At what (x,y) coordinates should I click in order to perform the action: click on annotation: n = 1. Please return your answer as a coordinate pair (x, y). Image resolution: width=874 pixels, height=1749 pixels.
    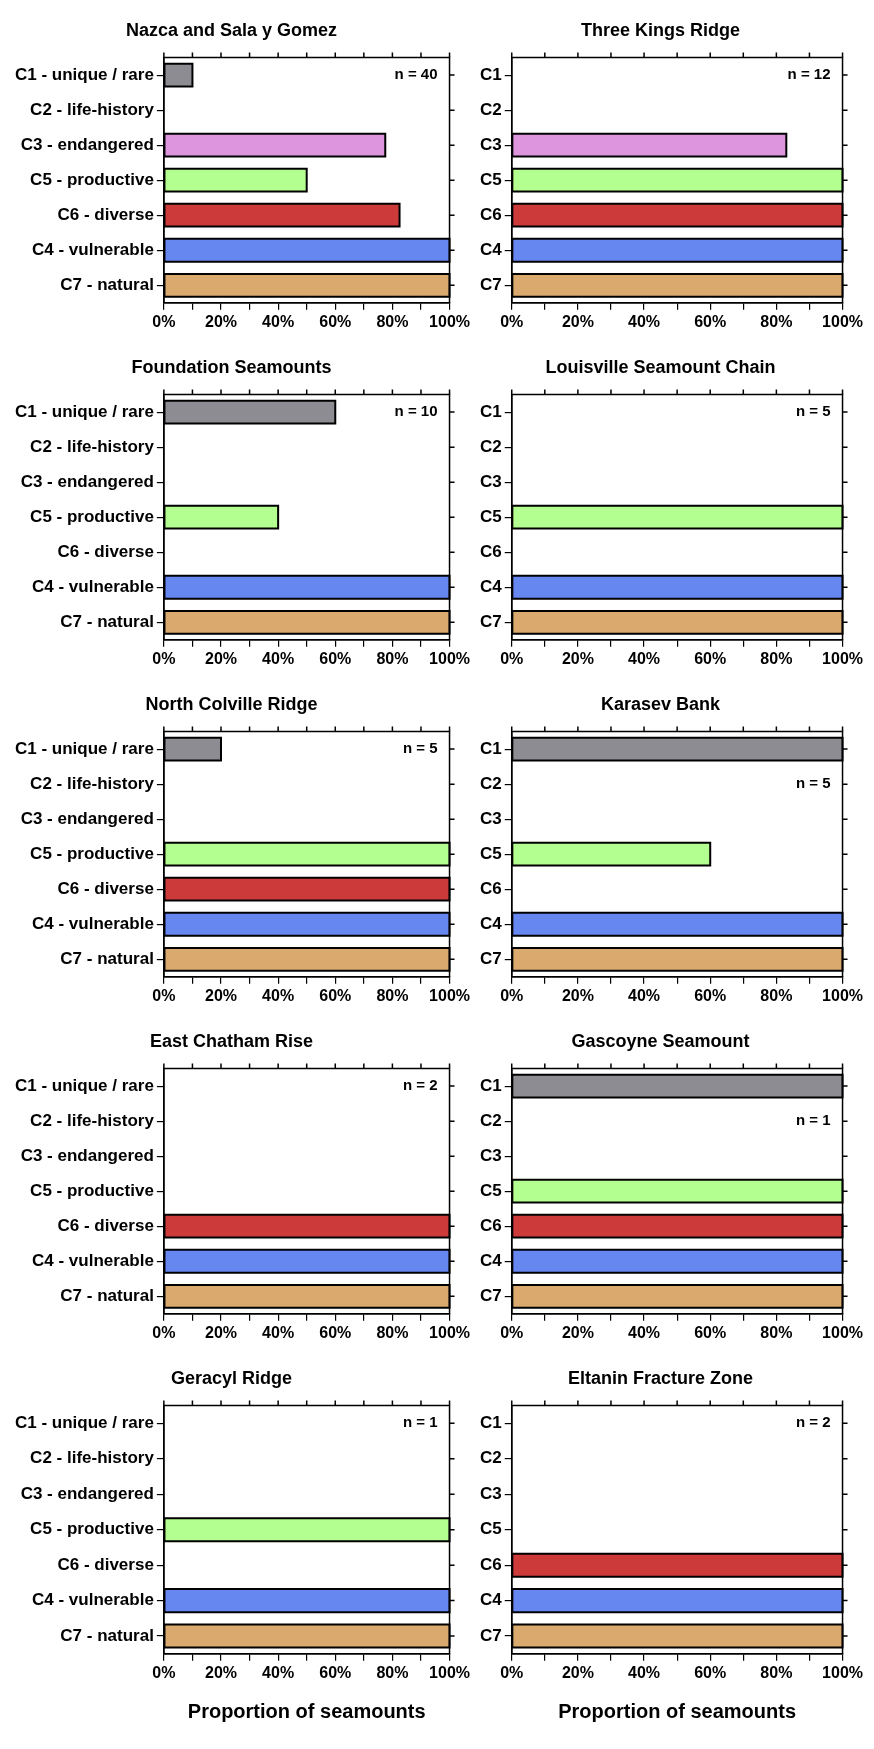
    Looking at the image, I should click on (813, 1120).